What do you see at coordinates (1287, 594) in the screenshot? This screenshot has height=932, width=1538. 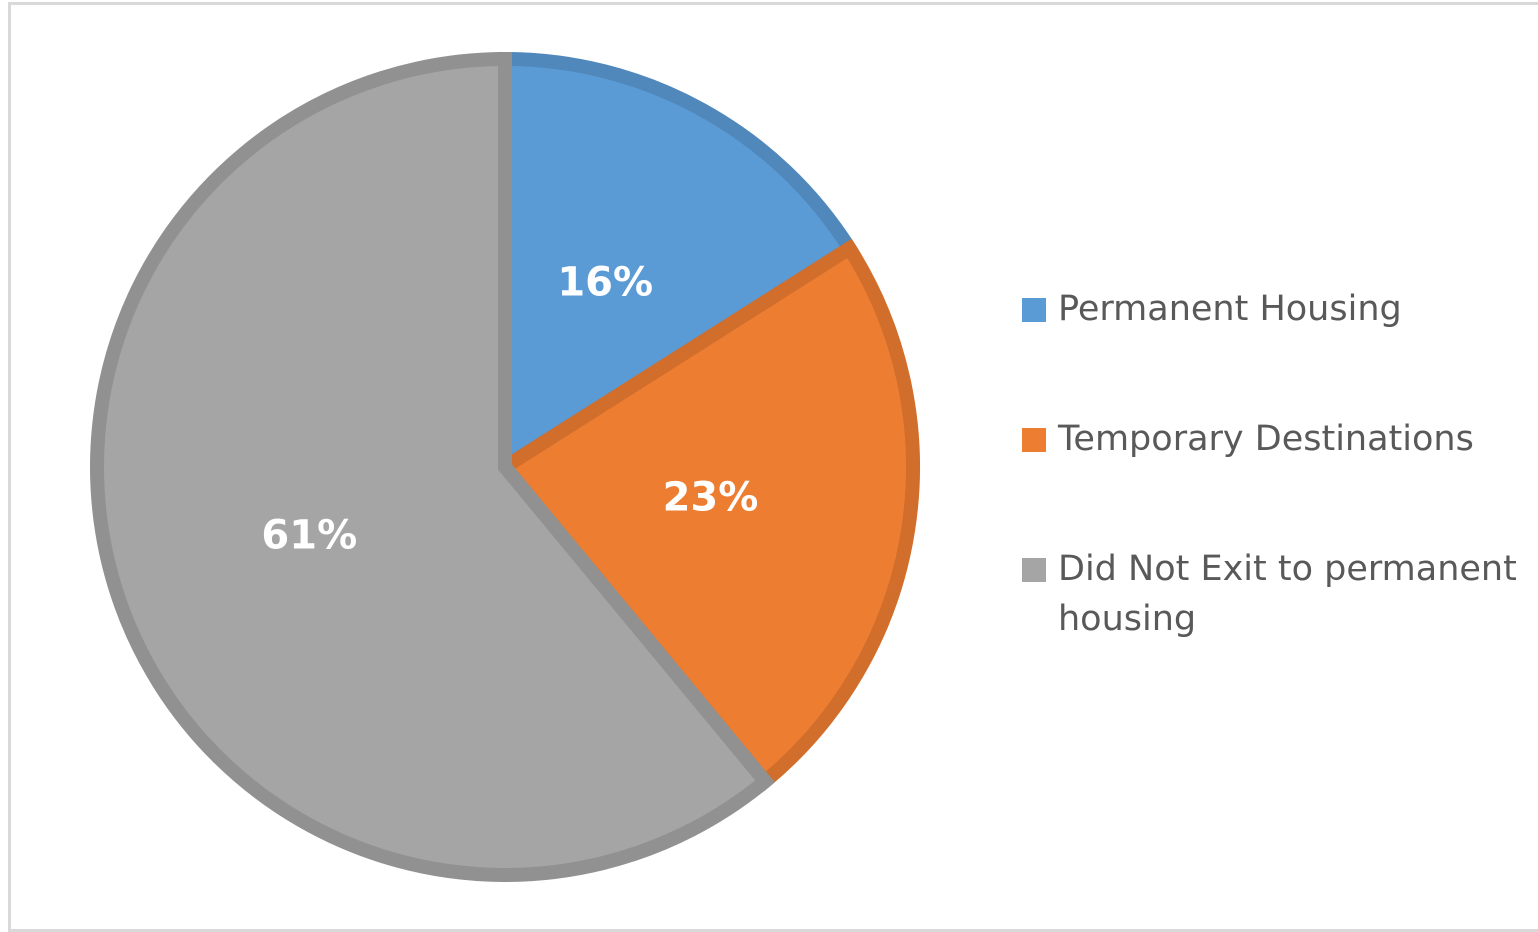 I see `legend-label: Did Not Exit to permanent housing` at bounding box center [1287, 594].